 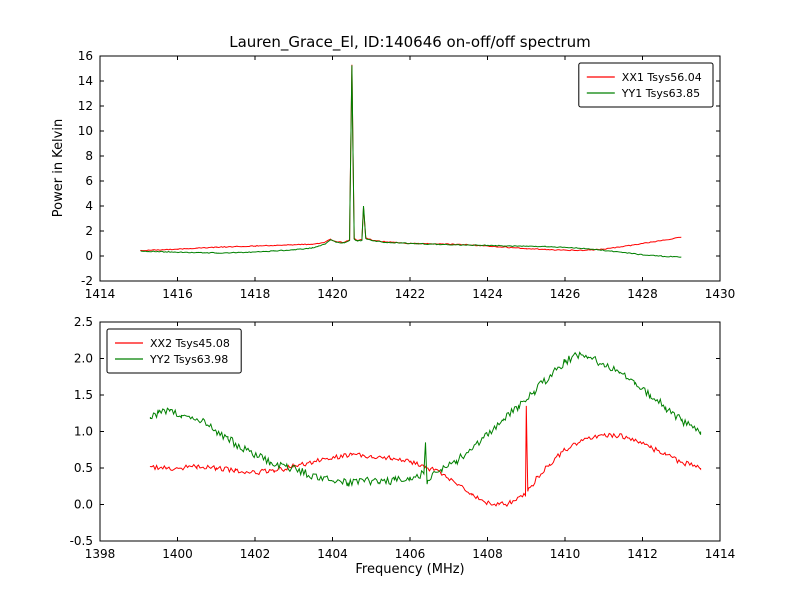 I want to click on x-tick-label: 1404, so click(x=332, y=554).